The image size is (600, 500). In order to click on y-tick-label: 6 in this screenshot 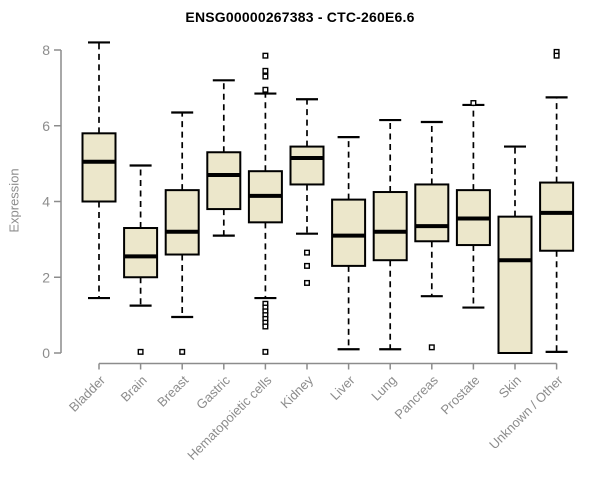, I will do `click(46, 126)`.